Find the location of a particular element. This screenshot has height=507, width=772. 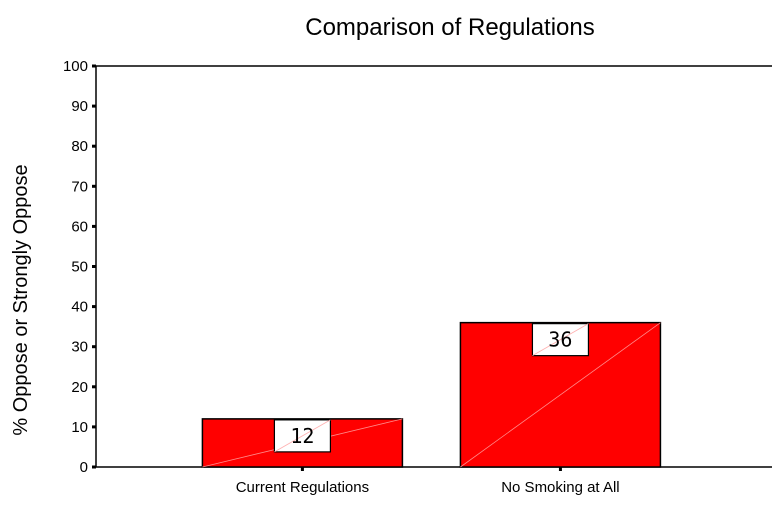

y-tick-label: 90 is located at coordinates (79, 106).